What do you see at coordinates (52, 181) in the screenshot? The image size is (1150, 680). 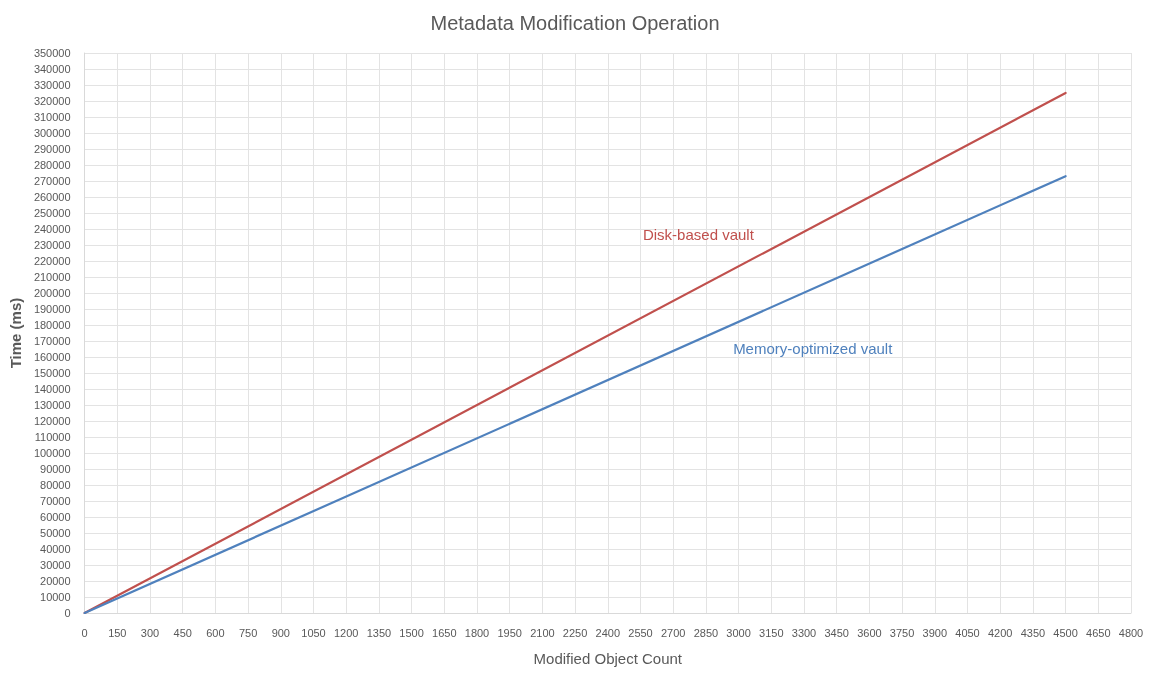 I see `y-tick-label: 270000` at bounding box center [52, 181].